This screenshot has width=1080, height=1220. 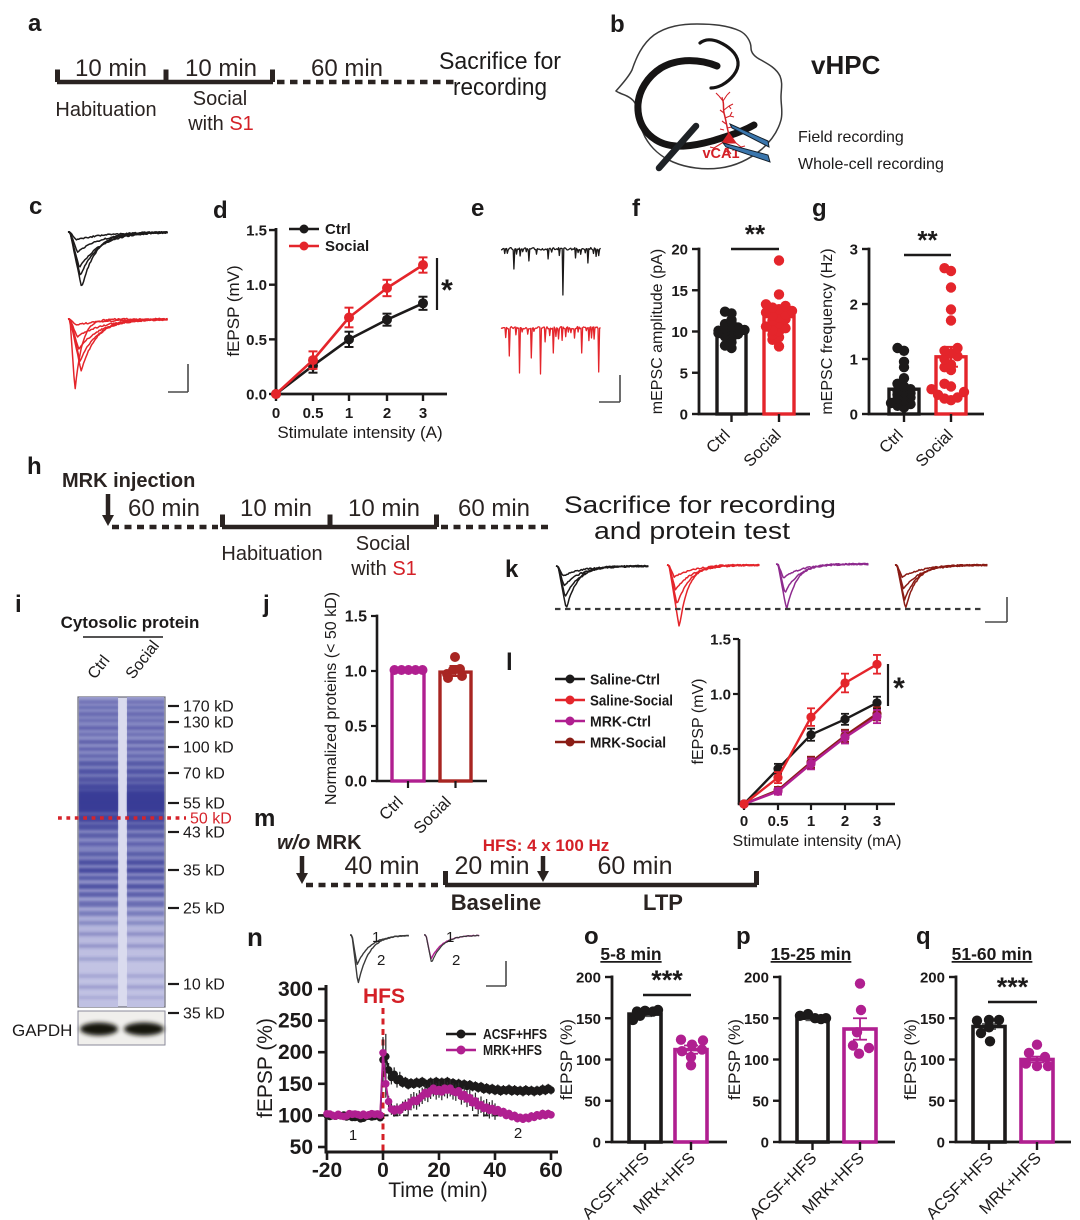 I want to click on svg-text: b, so click(x=617, y=24).